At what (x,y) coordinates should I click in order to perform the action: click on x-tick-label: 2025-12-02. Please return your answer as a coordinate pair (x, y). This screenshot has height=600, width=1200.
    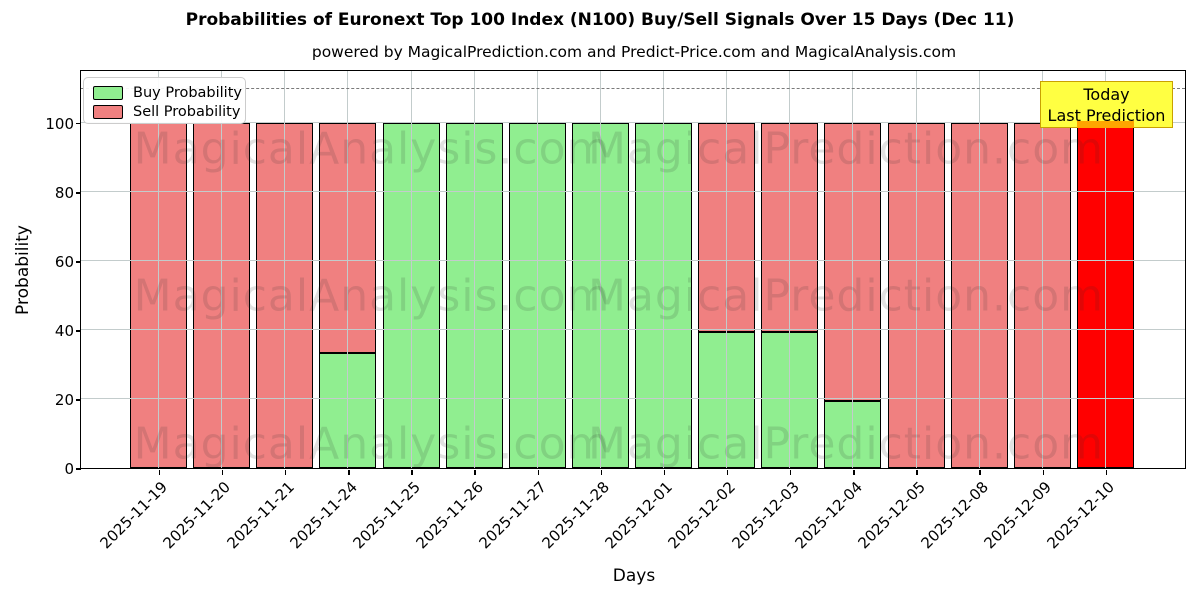
    Looking at the image, I should click on (702, 515).